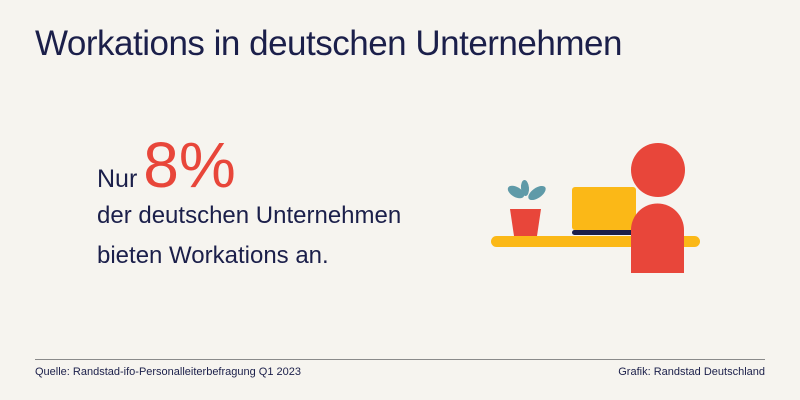  Describe the element at coordinates (189, 165) in the screenshot. I see `statement-value: 8%` at that location.